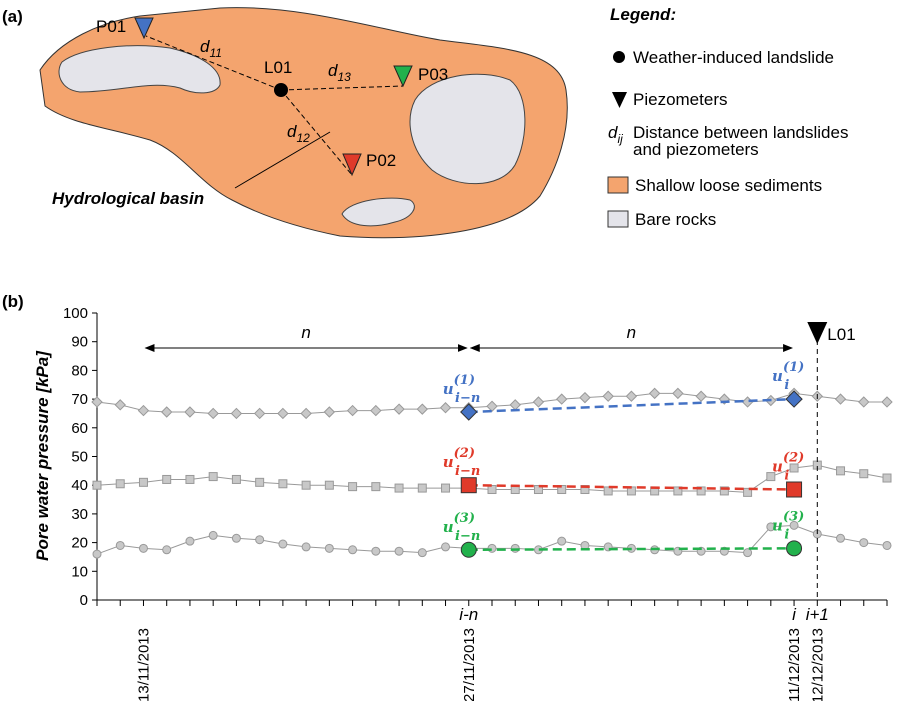  What do you see at coordinates (643, 14) in the screenshot?
I see `legend-title: Legend:` at bounding box center [643, 14].